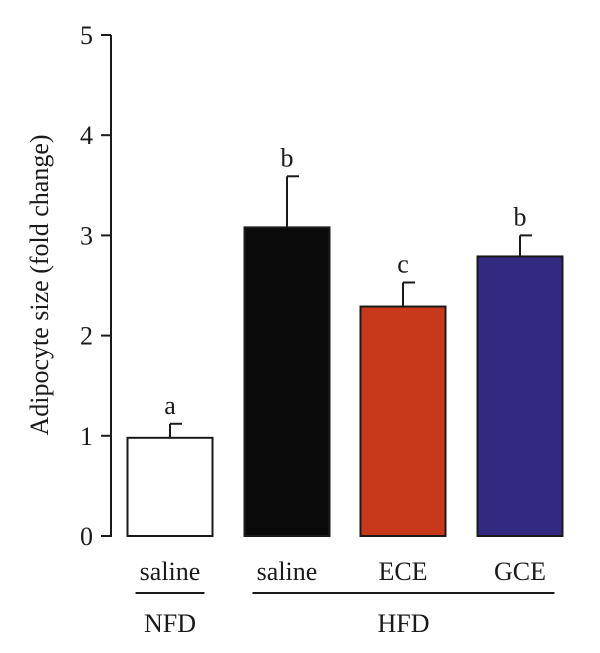 The image size is (600, 653). What do you see at coordinates (170, 623) in the screenshot?
I see `group-label: NFD` at bounding box center [170, 623].